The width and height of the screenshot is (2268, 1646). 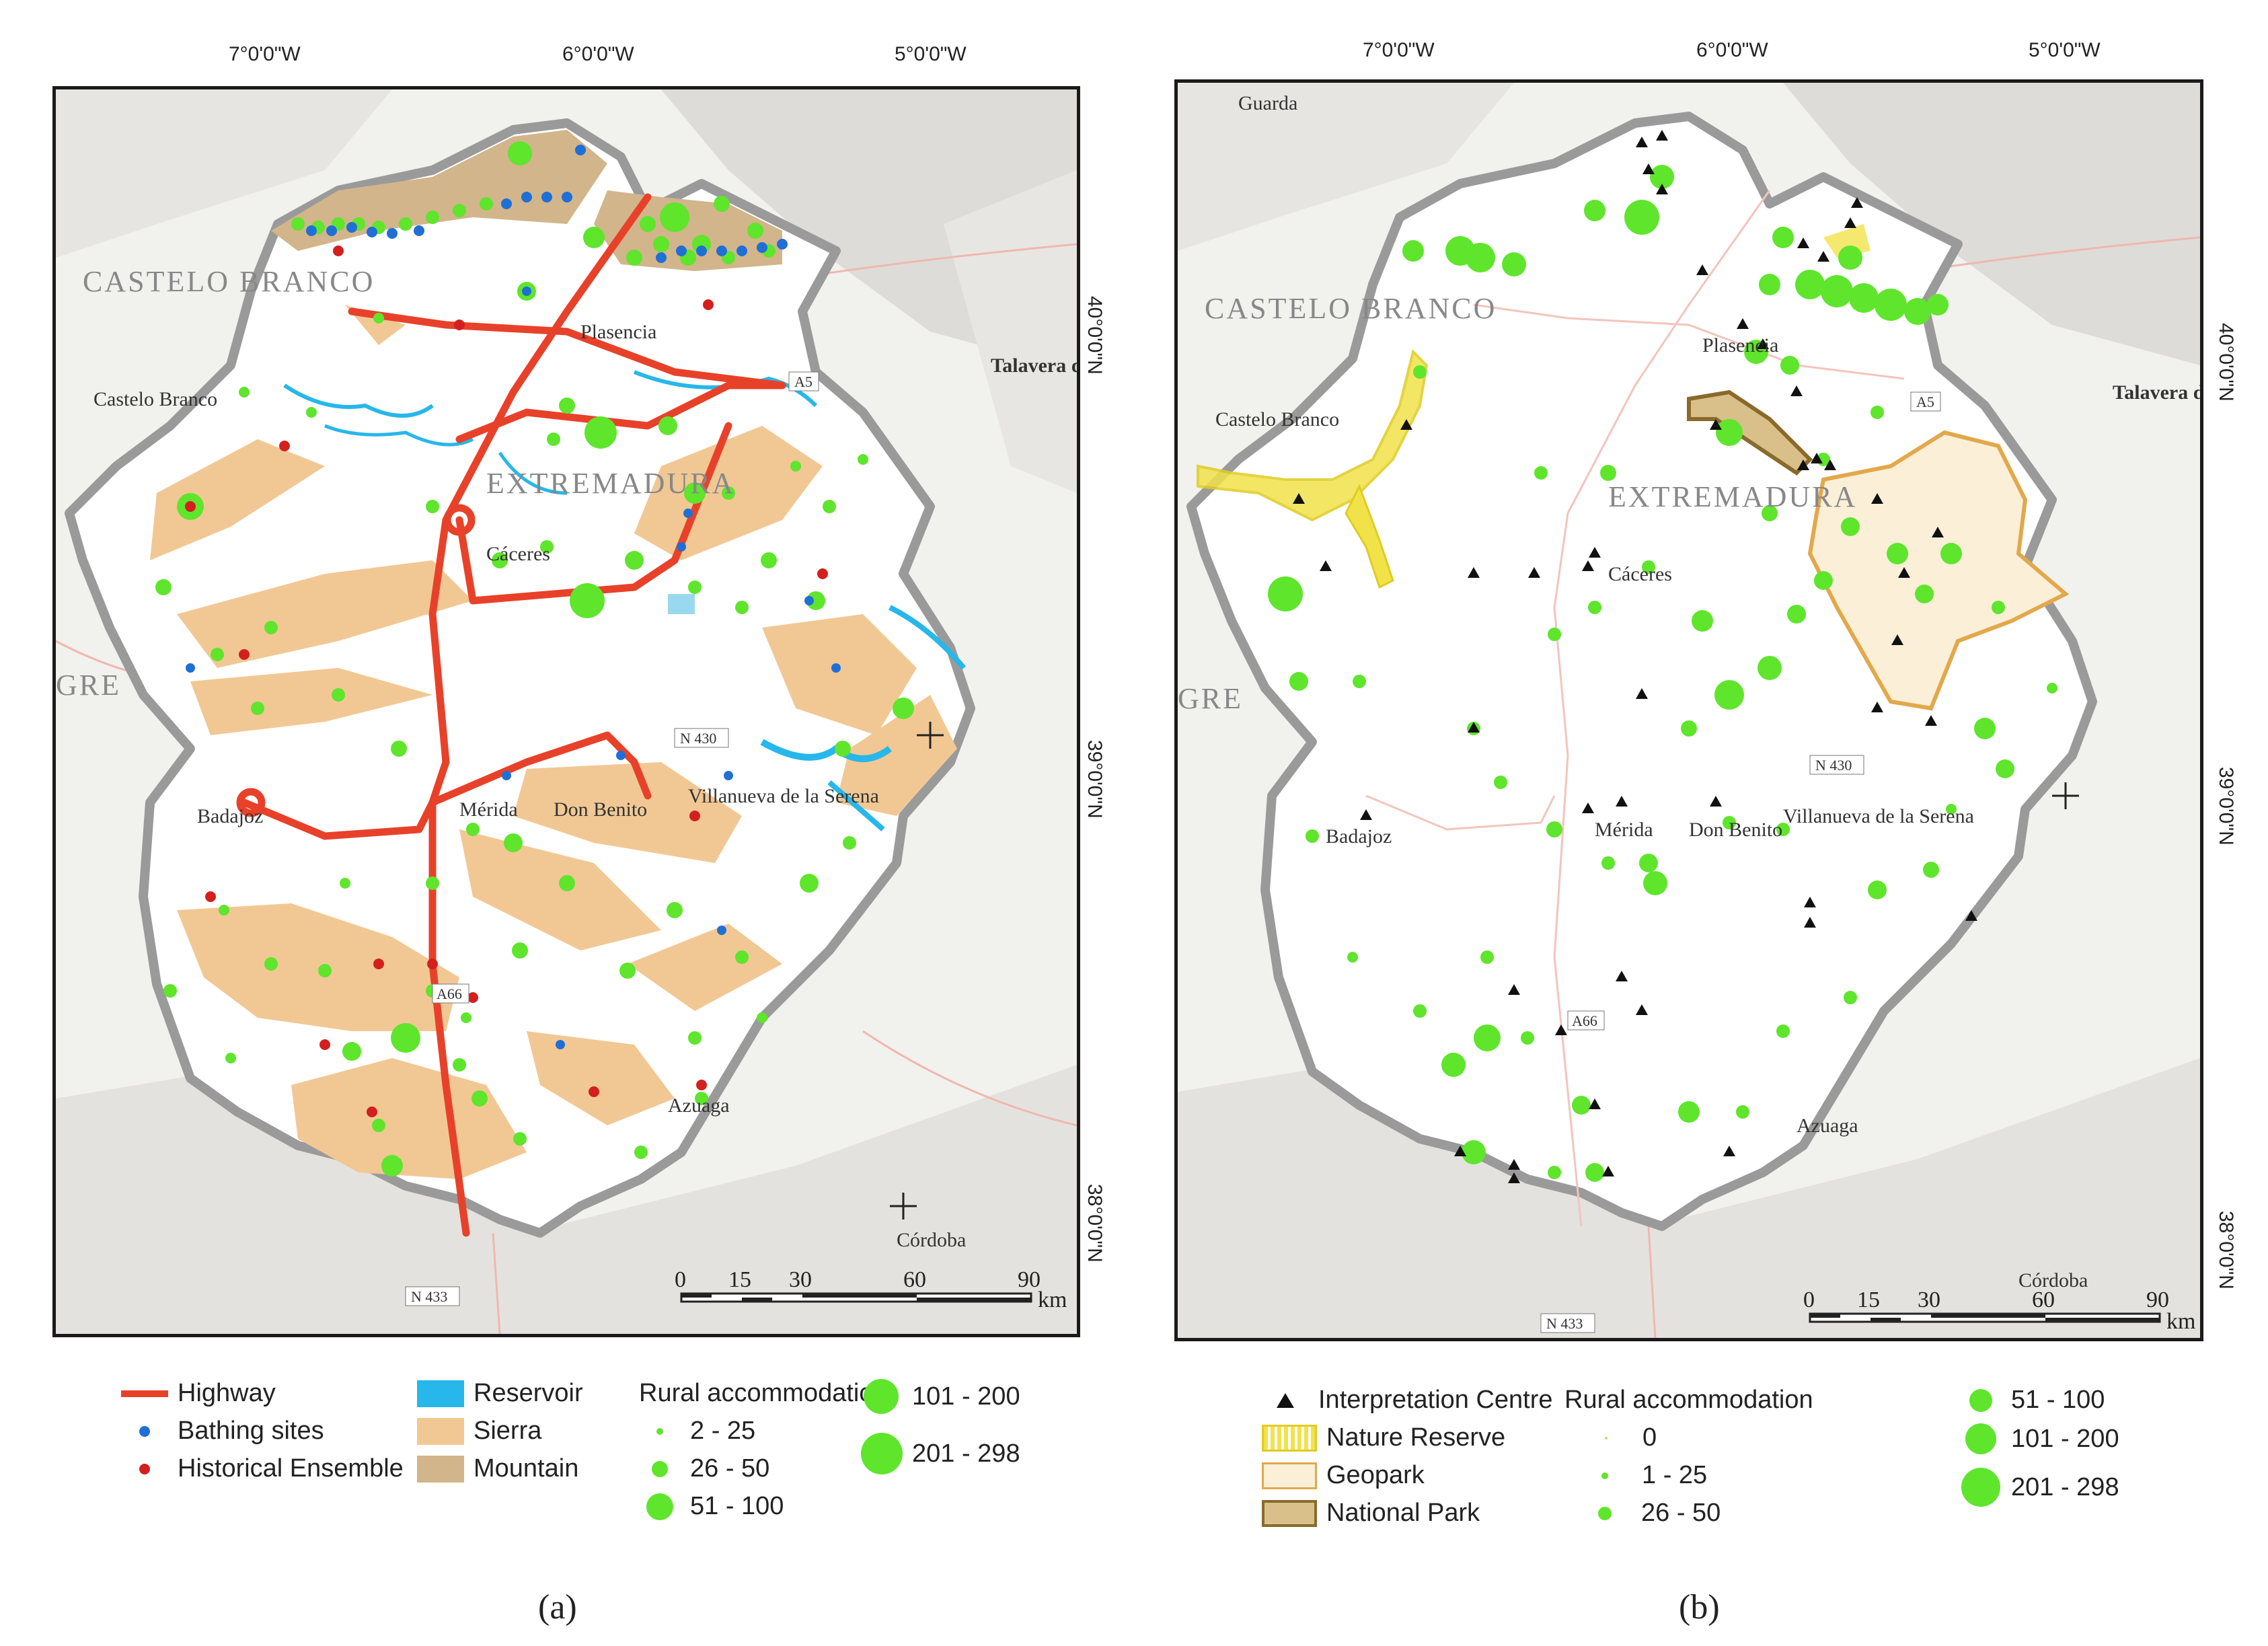 I want to click on rural-b-r5-swatch, so click(x=1981, y=1488).